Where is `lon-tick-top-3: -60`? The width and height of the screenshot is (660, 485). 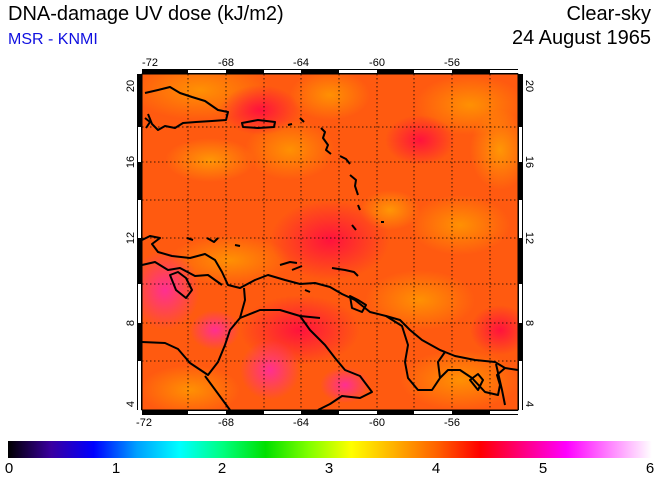
lon-tick-top-3: -60 is located at coordinates (377, 63).